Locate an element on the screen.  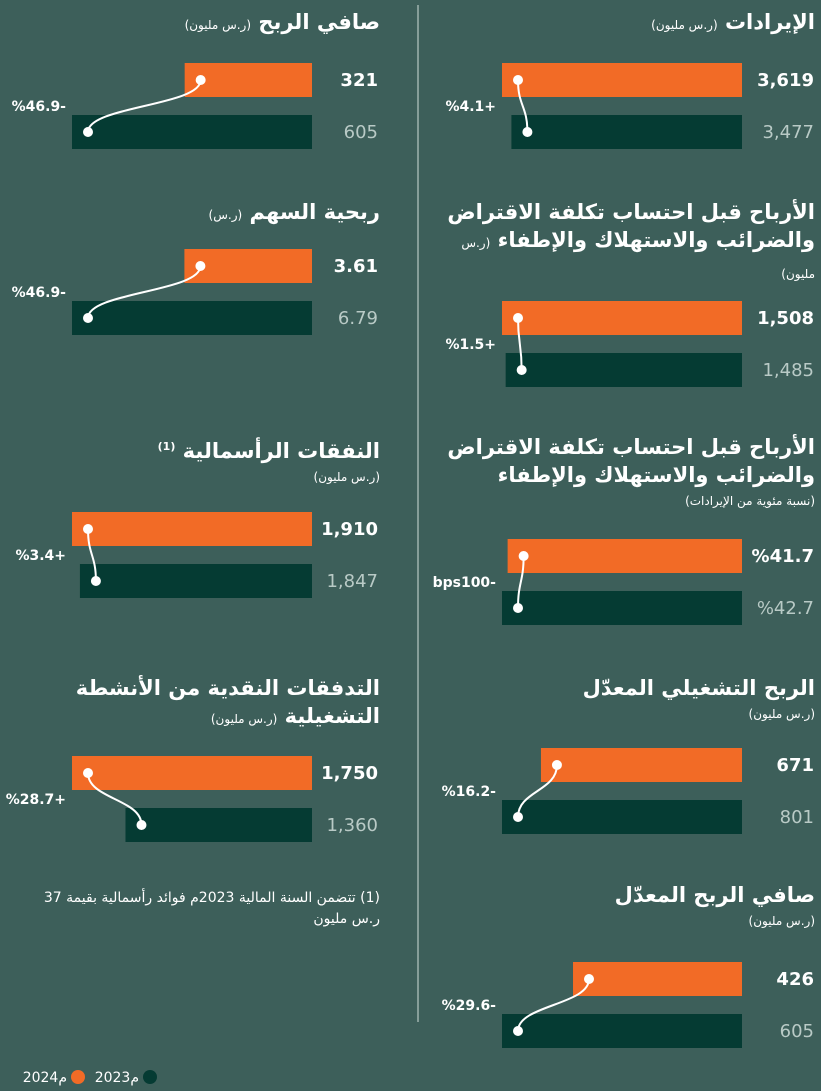
note: (1) is located at coordinates (166, 446).